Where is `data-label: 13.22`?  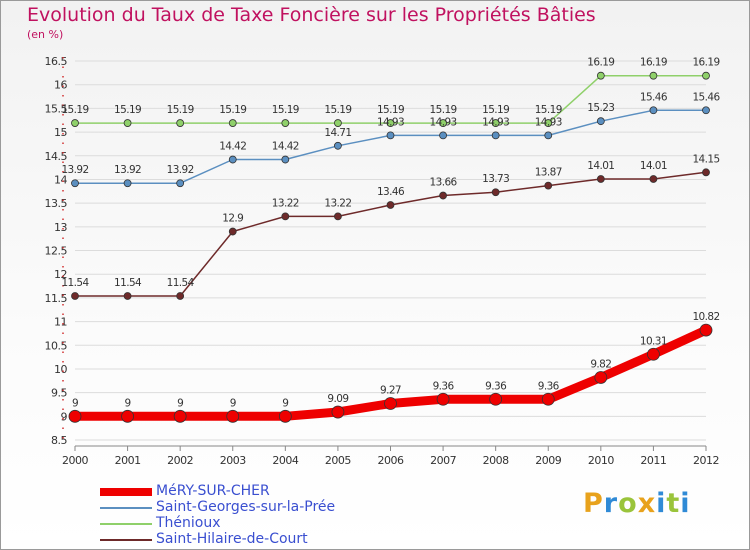 data-label: 13.22 is located at coordinates (285, 203).